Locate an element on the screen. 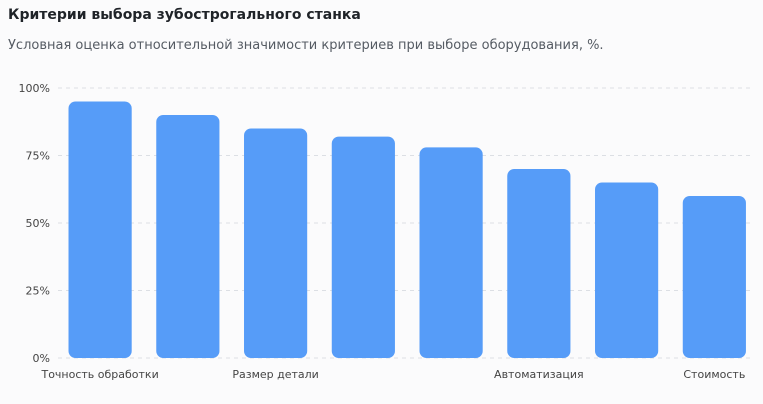 The height and width of the screenshot is (404, 763). y-tick-label: 75% is located at coordinates (38, 156).